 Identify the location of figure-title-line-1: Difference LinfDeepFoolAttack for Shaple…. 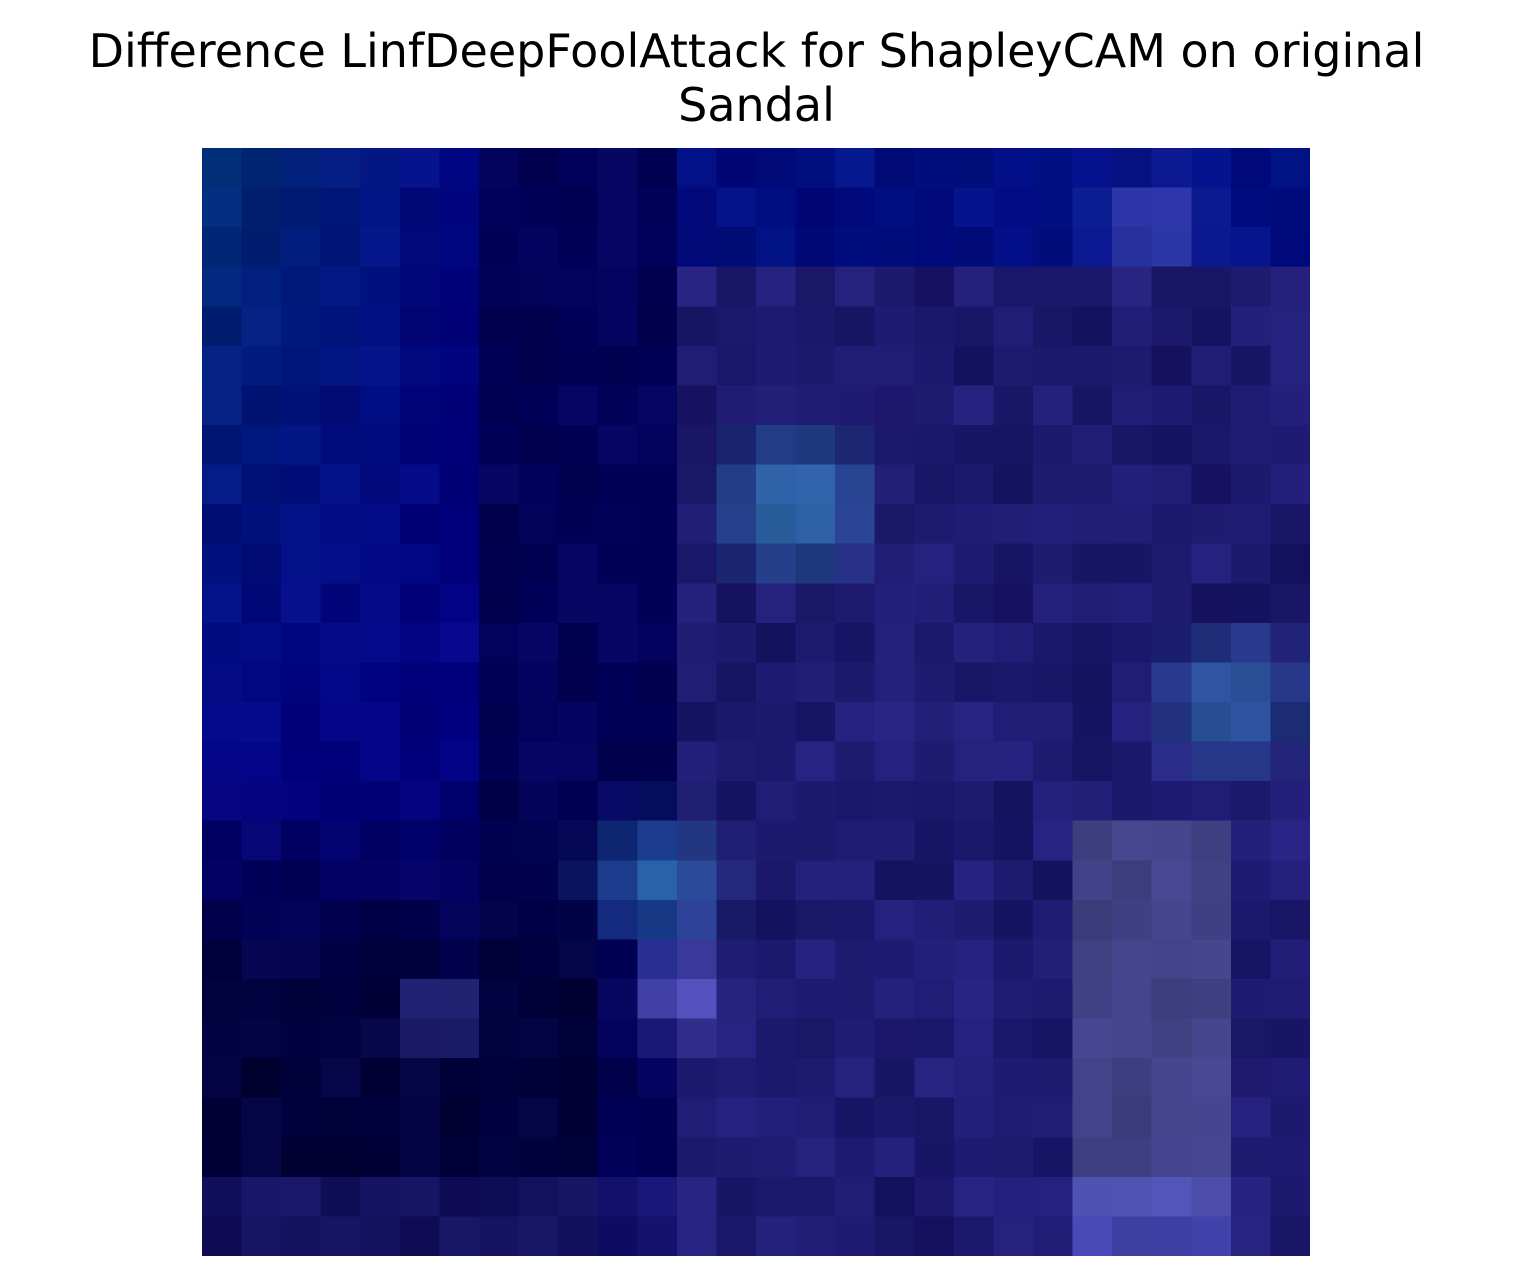
(756, 51).